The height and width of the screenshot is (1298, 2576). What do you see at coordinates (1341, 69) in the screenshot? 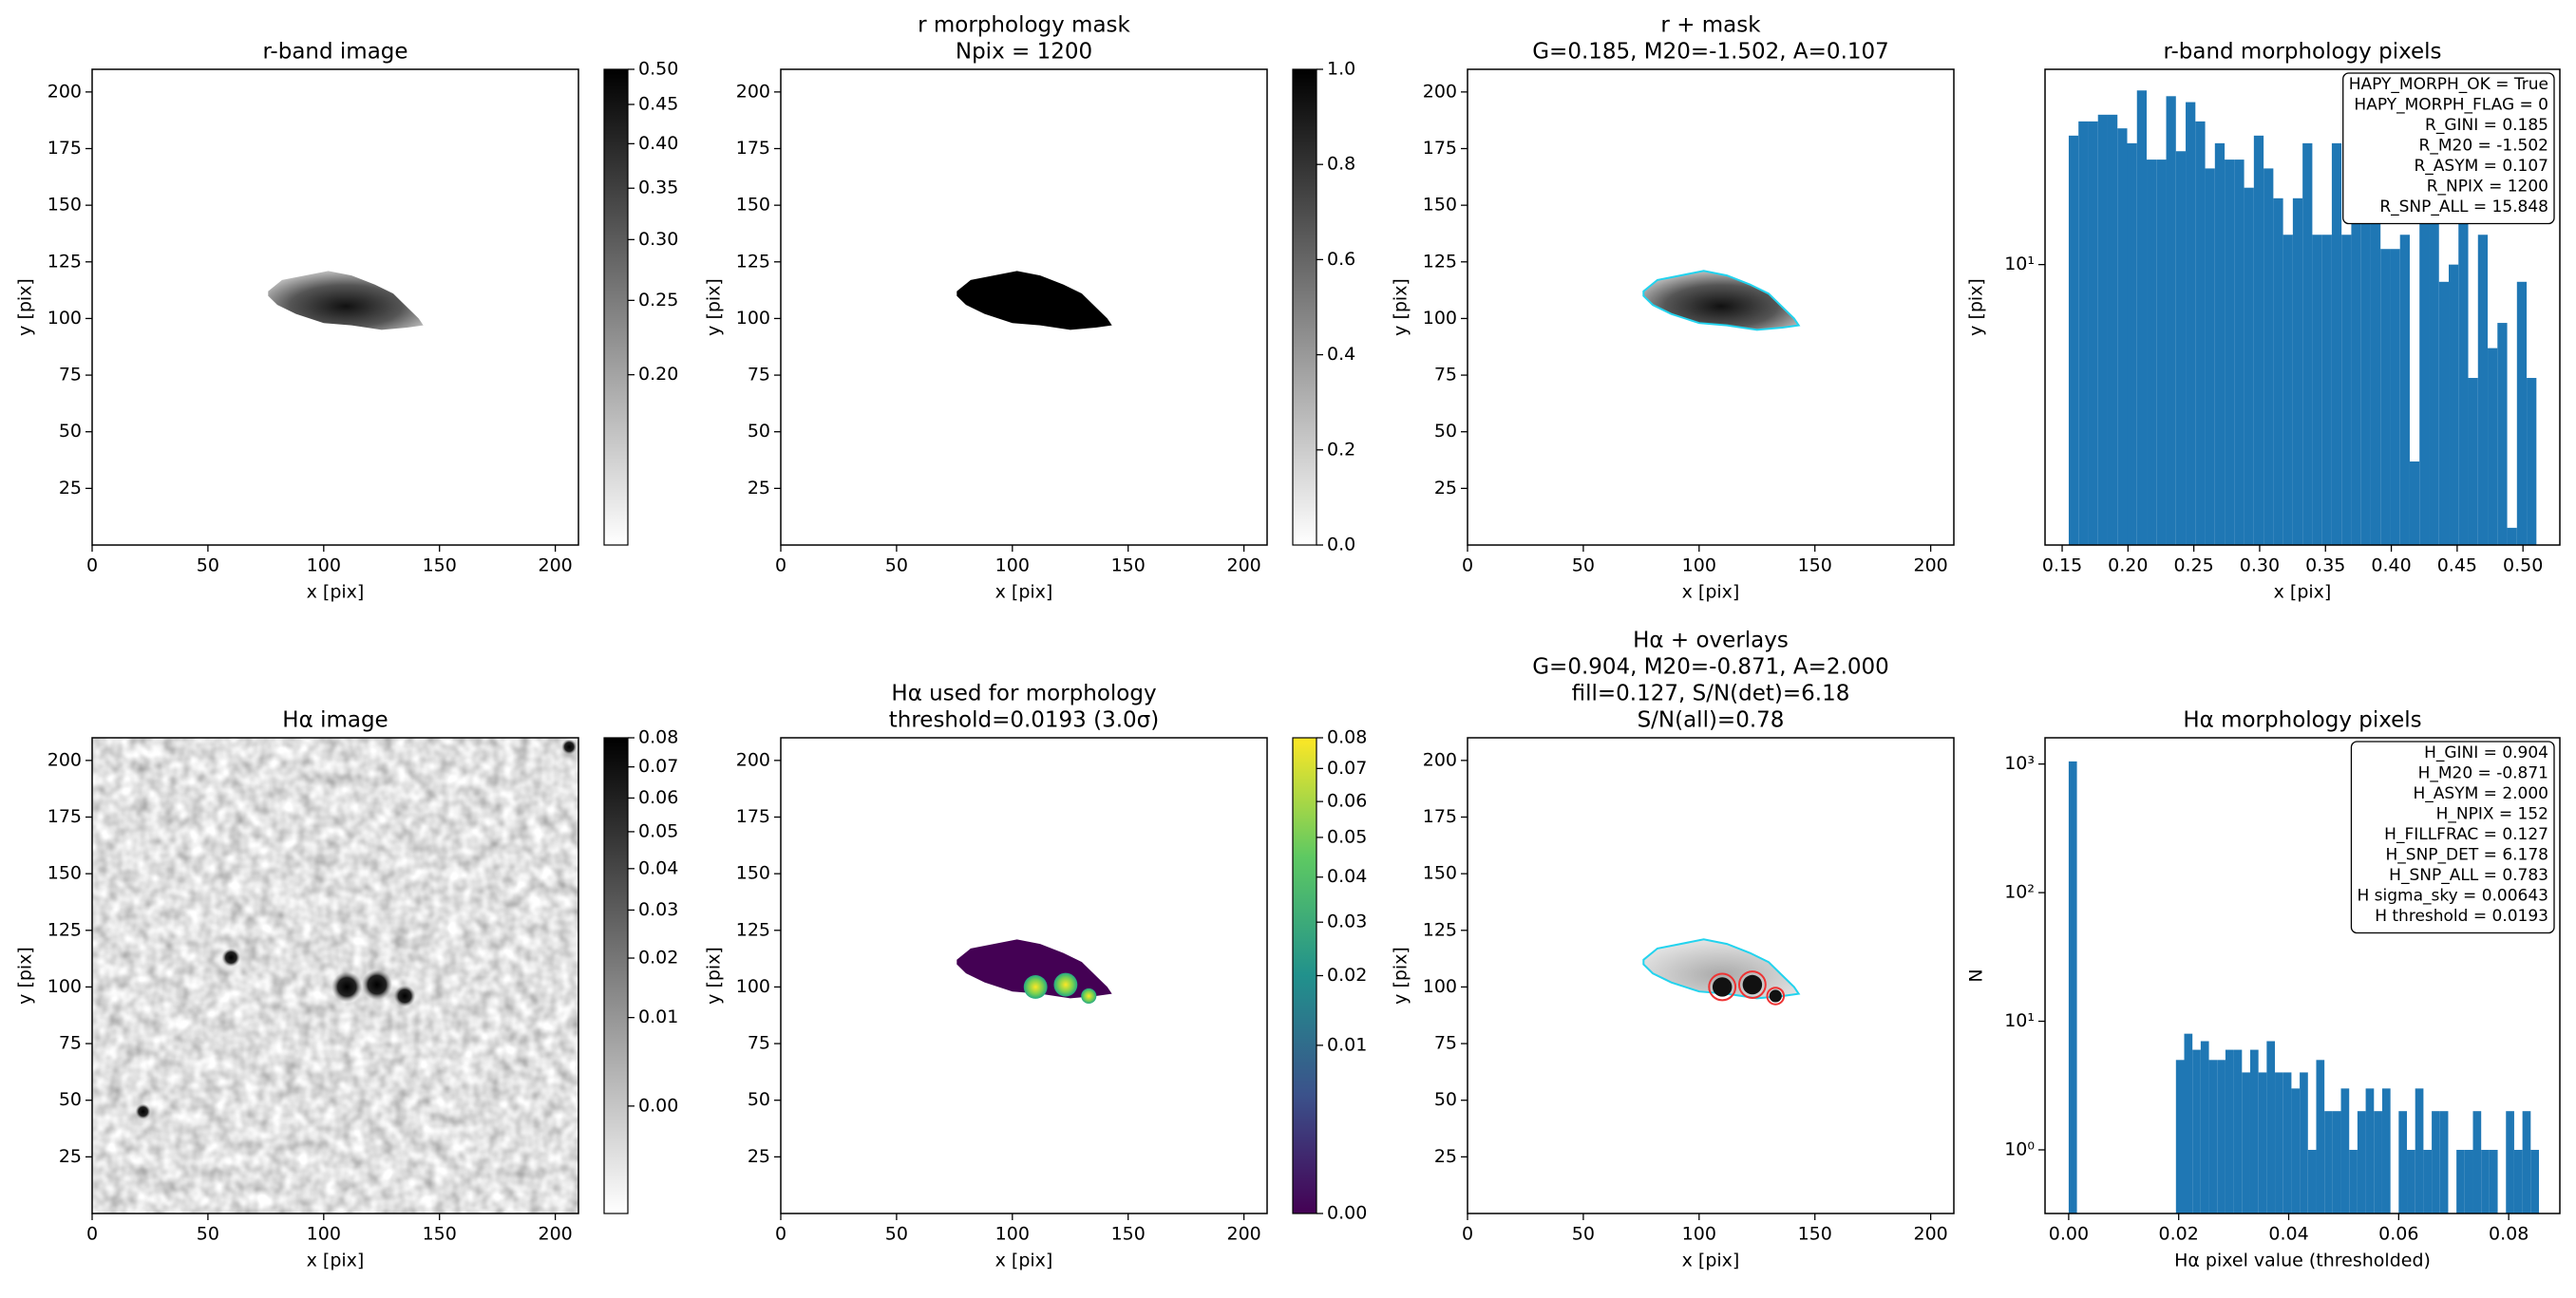
I see `colorbar-tick-label: 1.0` at bounding box center [1341, 69].